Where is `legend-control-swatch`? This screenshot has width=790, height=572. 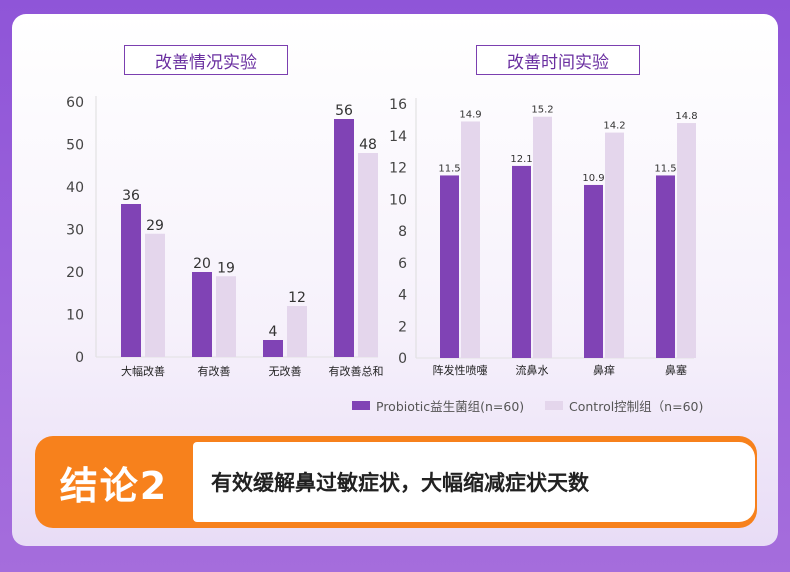
legend-control-swatch is located at coordinates (554, 405).